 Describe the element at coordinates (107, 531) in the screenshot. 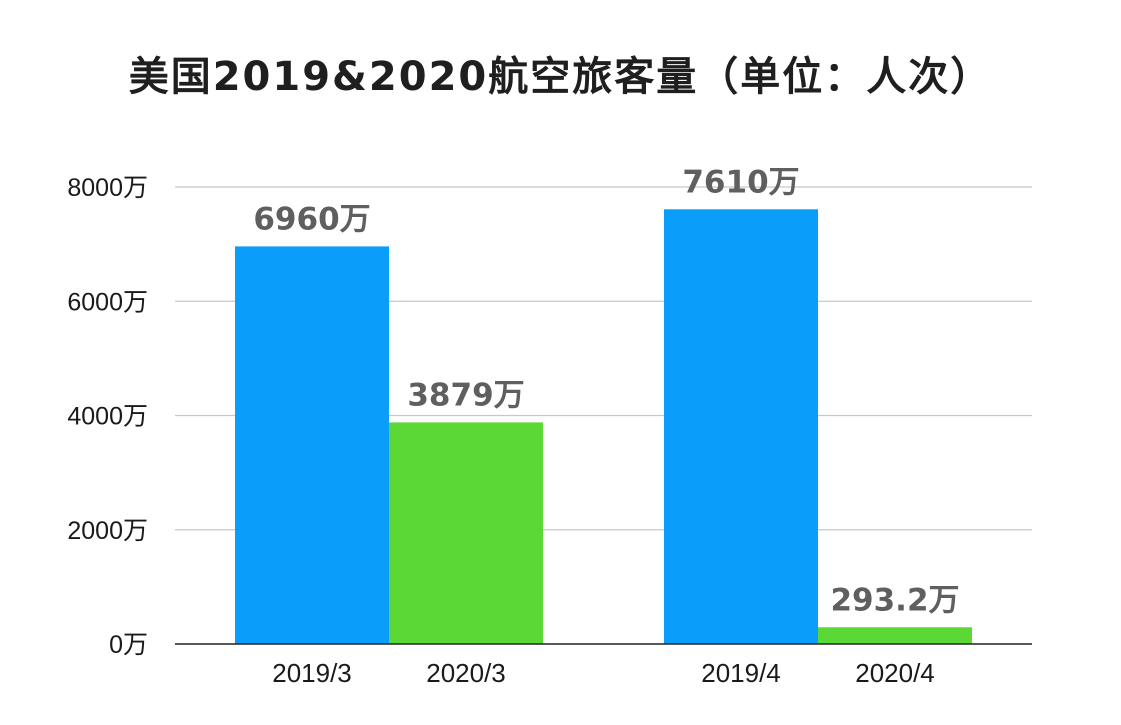

I see `y-tick-label: 2000万` at that location.